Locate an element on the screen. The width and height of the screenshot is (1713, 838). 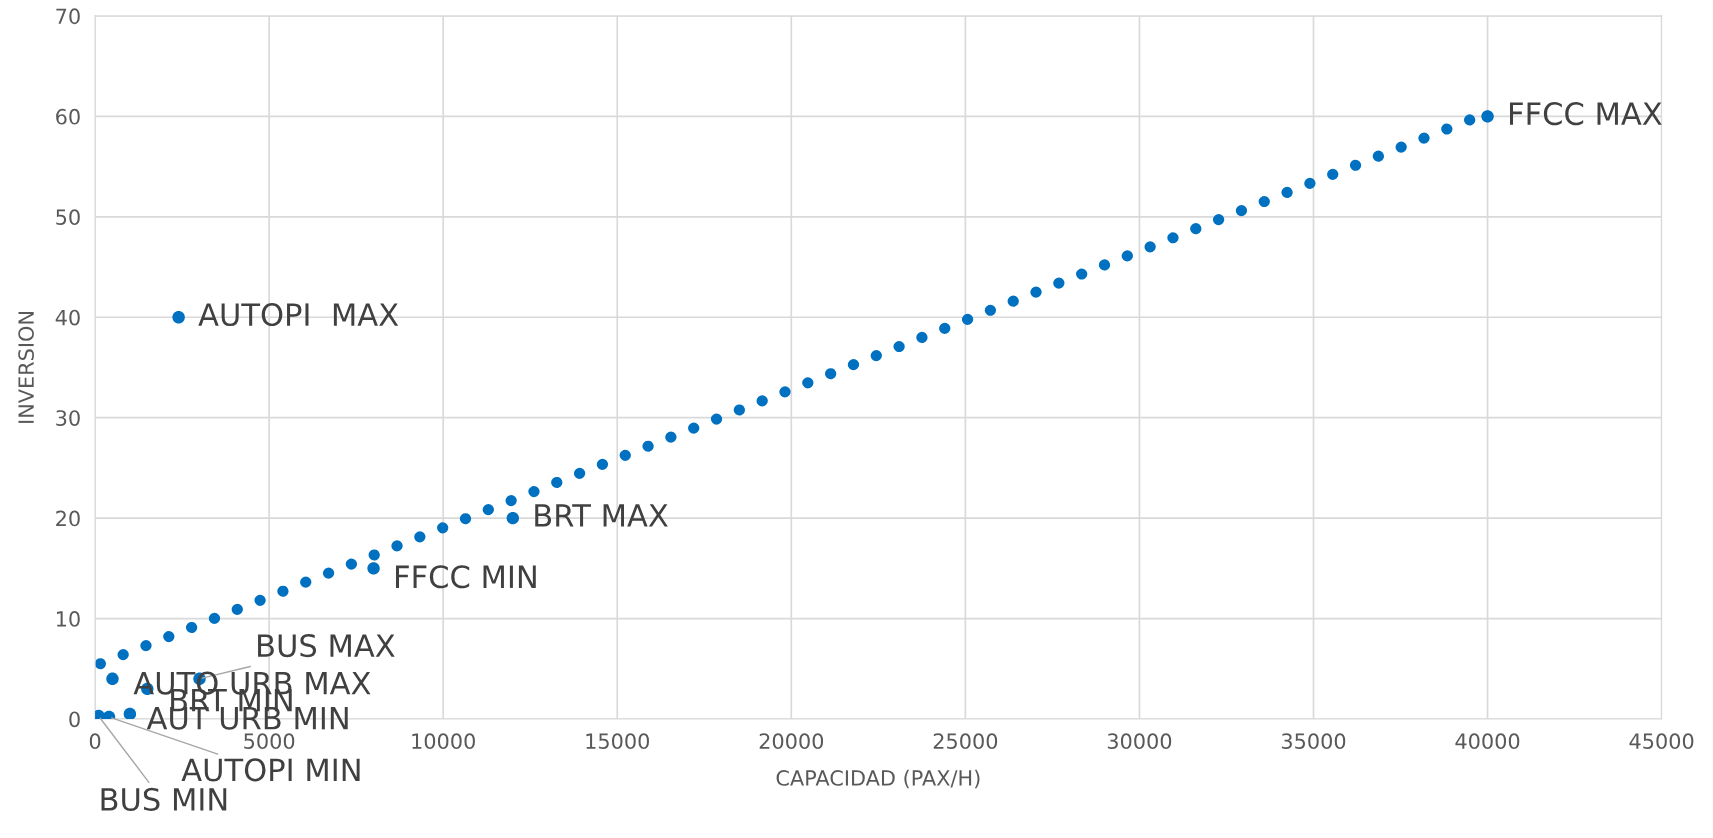
x-tick-label: 30000 is located at coordinates (1139, 741).